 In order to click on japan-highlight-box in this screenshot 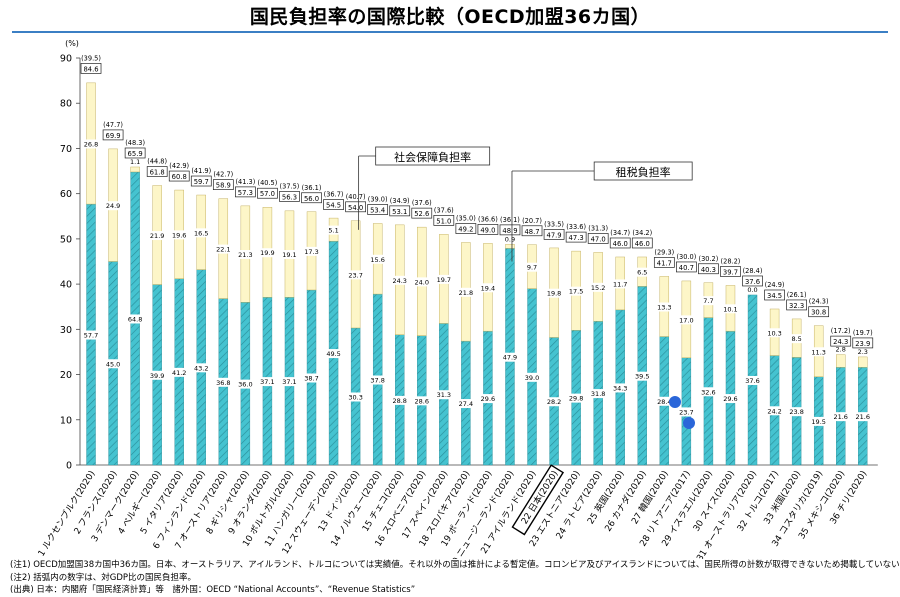, I will do `click(538, 500)`.